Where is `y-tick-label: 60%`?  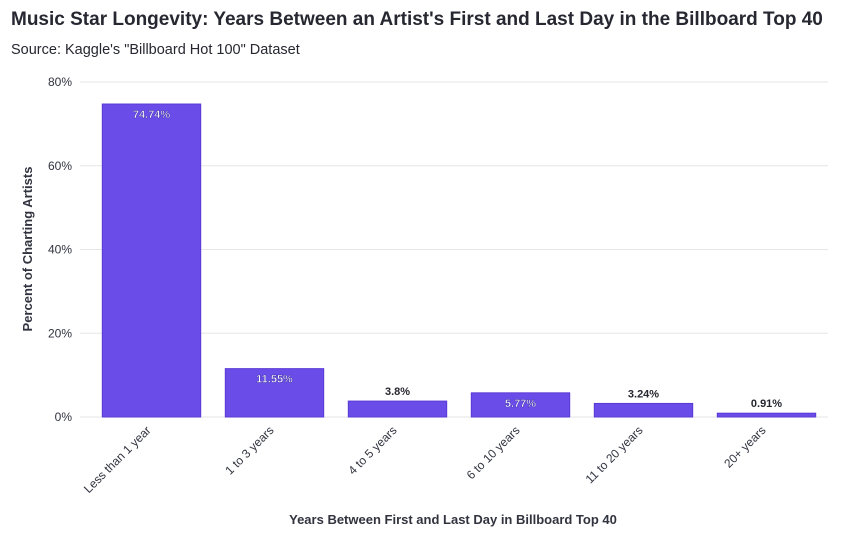
y-tick-label: 60% is located at coordinates (60, 166).